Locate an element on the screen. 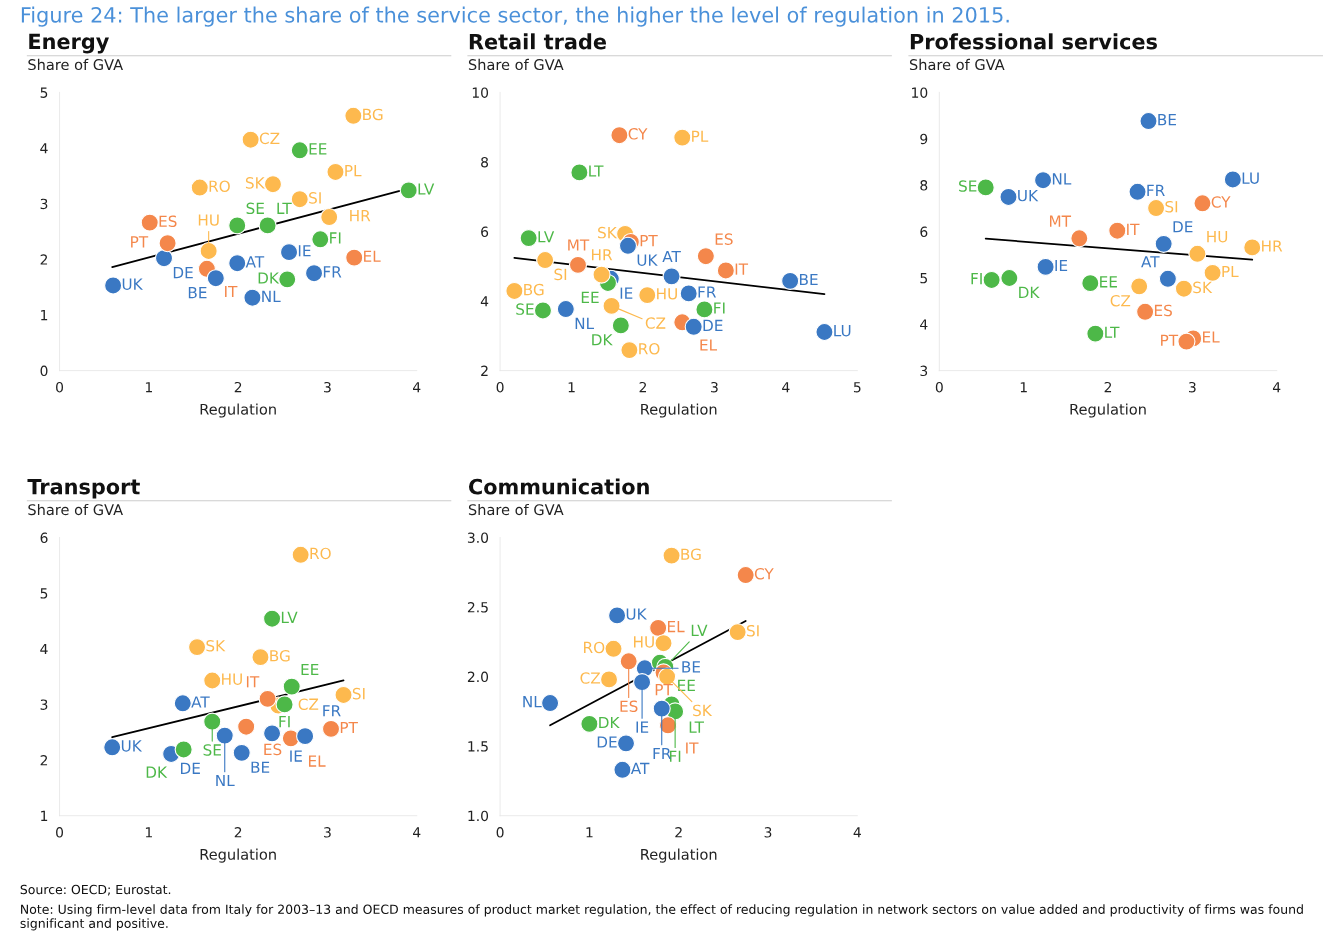 This screenshot has height=943, width=1323. y-tick-label: 1.0 is located at coordinates (478, 816).